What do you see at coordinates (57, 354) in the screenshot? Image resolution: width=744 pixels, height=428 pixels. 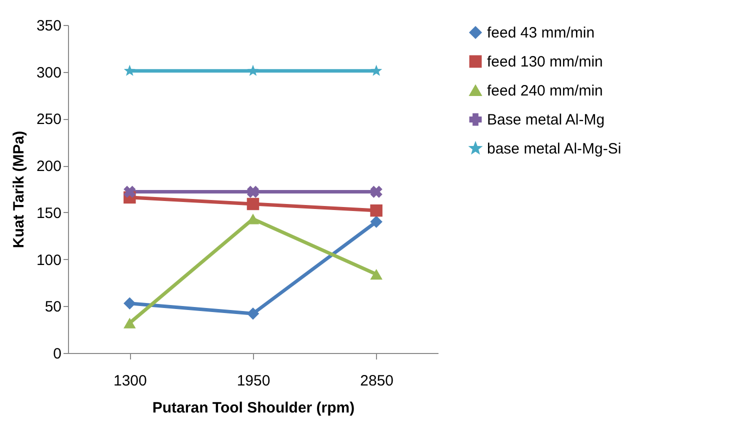 I see `y-tick-label: 0` at bounding box center [57, 354].